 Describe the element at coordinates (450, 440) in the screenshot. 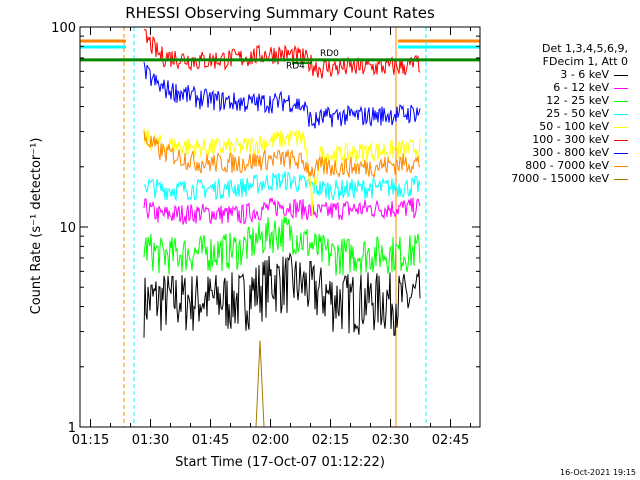

I see `x-tick-label: 02:45` at that location.